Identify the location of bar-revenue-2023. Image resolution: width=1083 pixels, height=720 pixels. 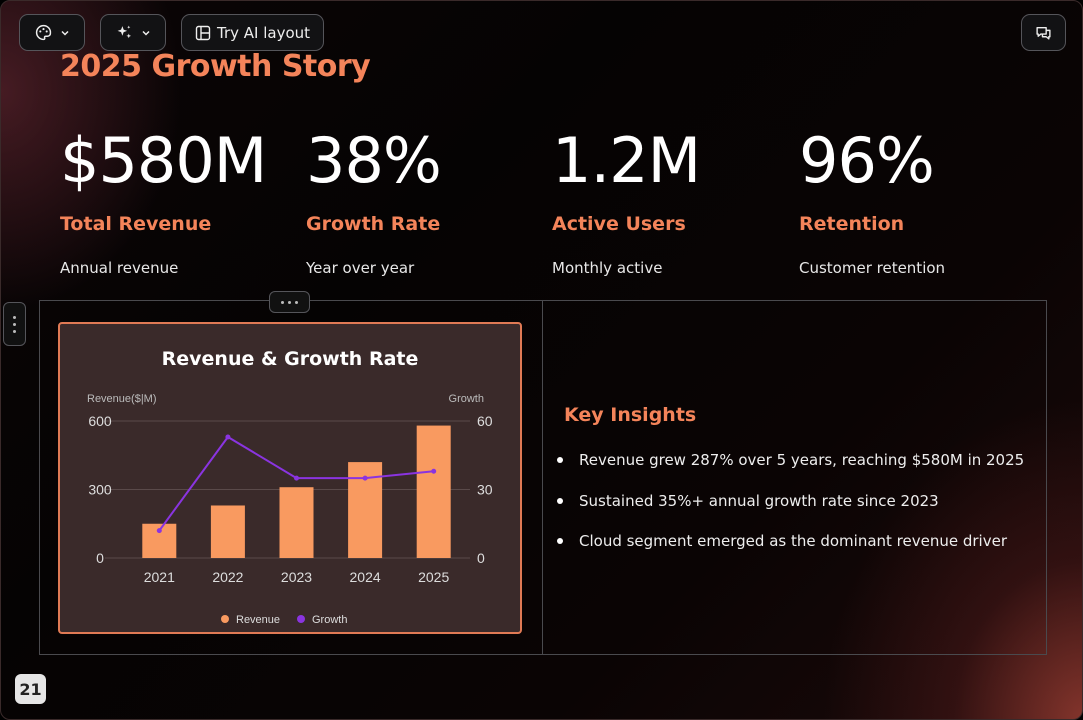
(296, 522).